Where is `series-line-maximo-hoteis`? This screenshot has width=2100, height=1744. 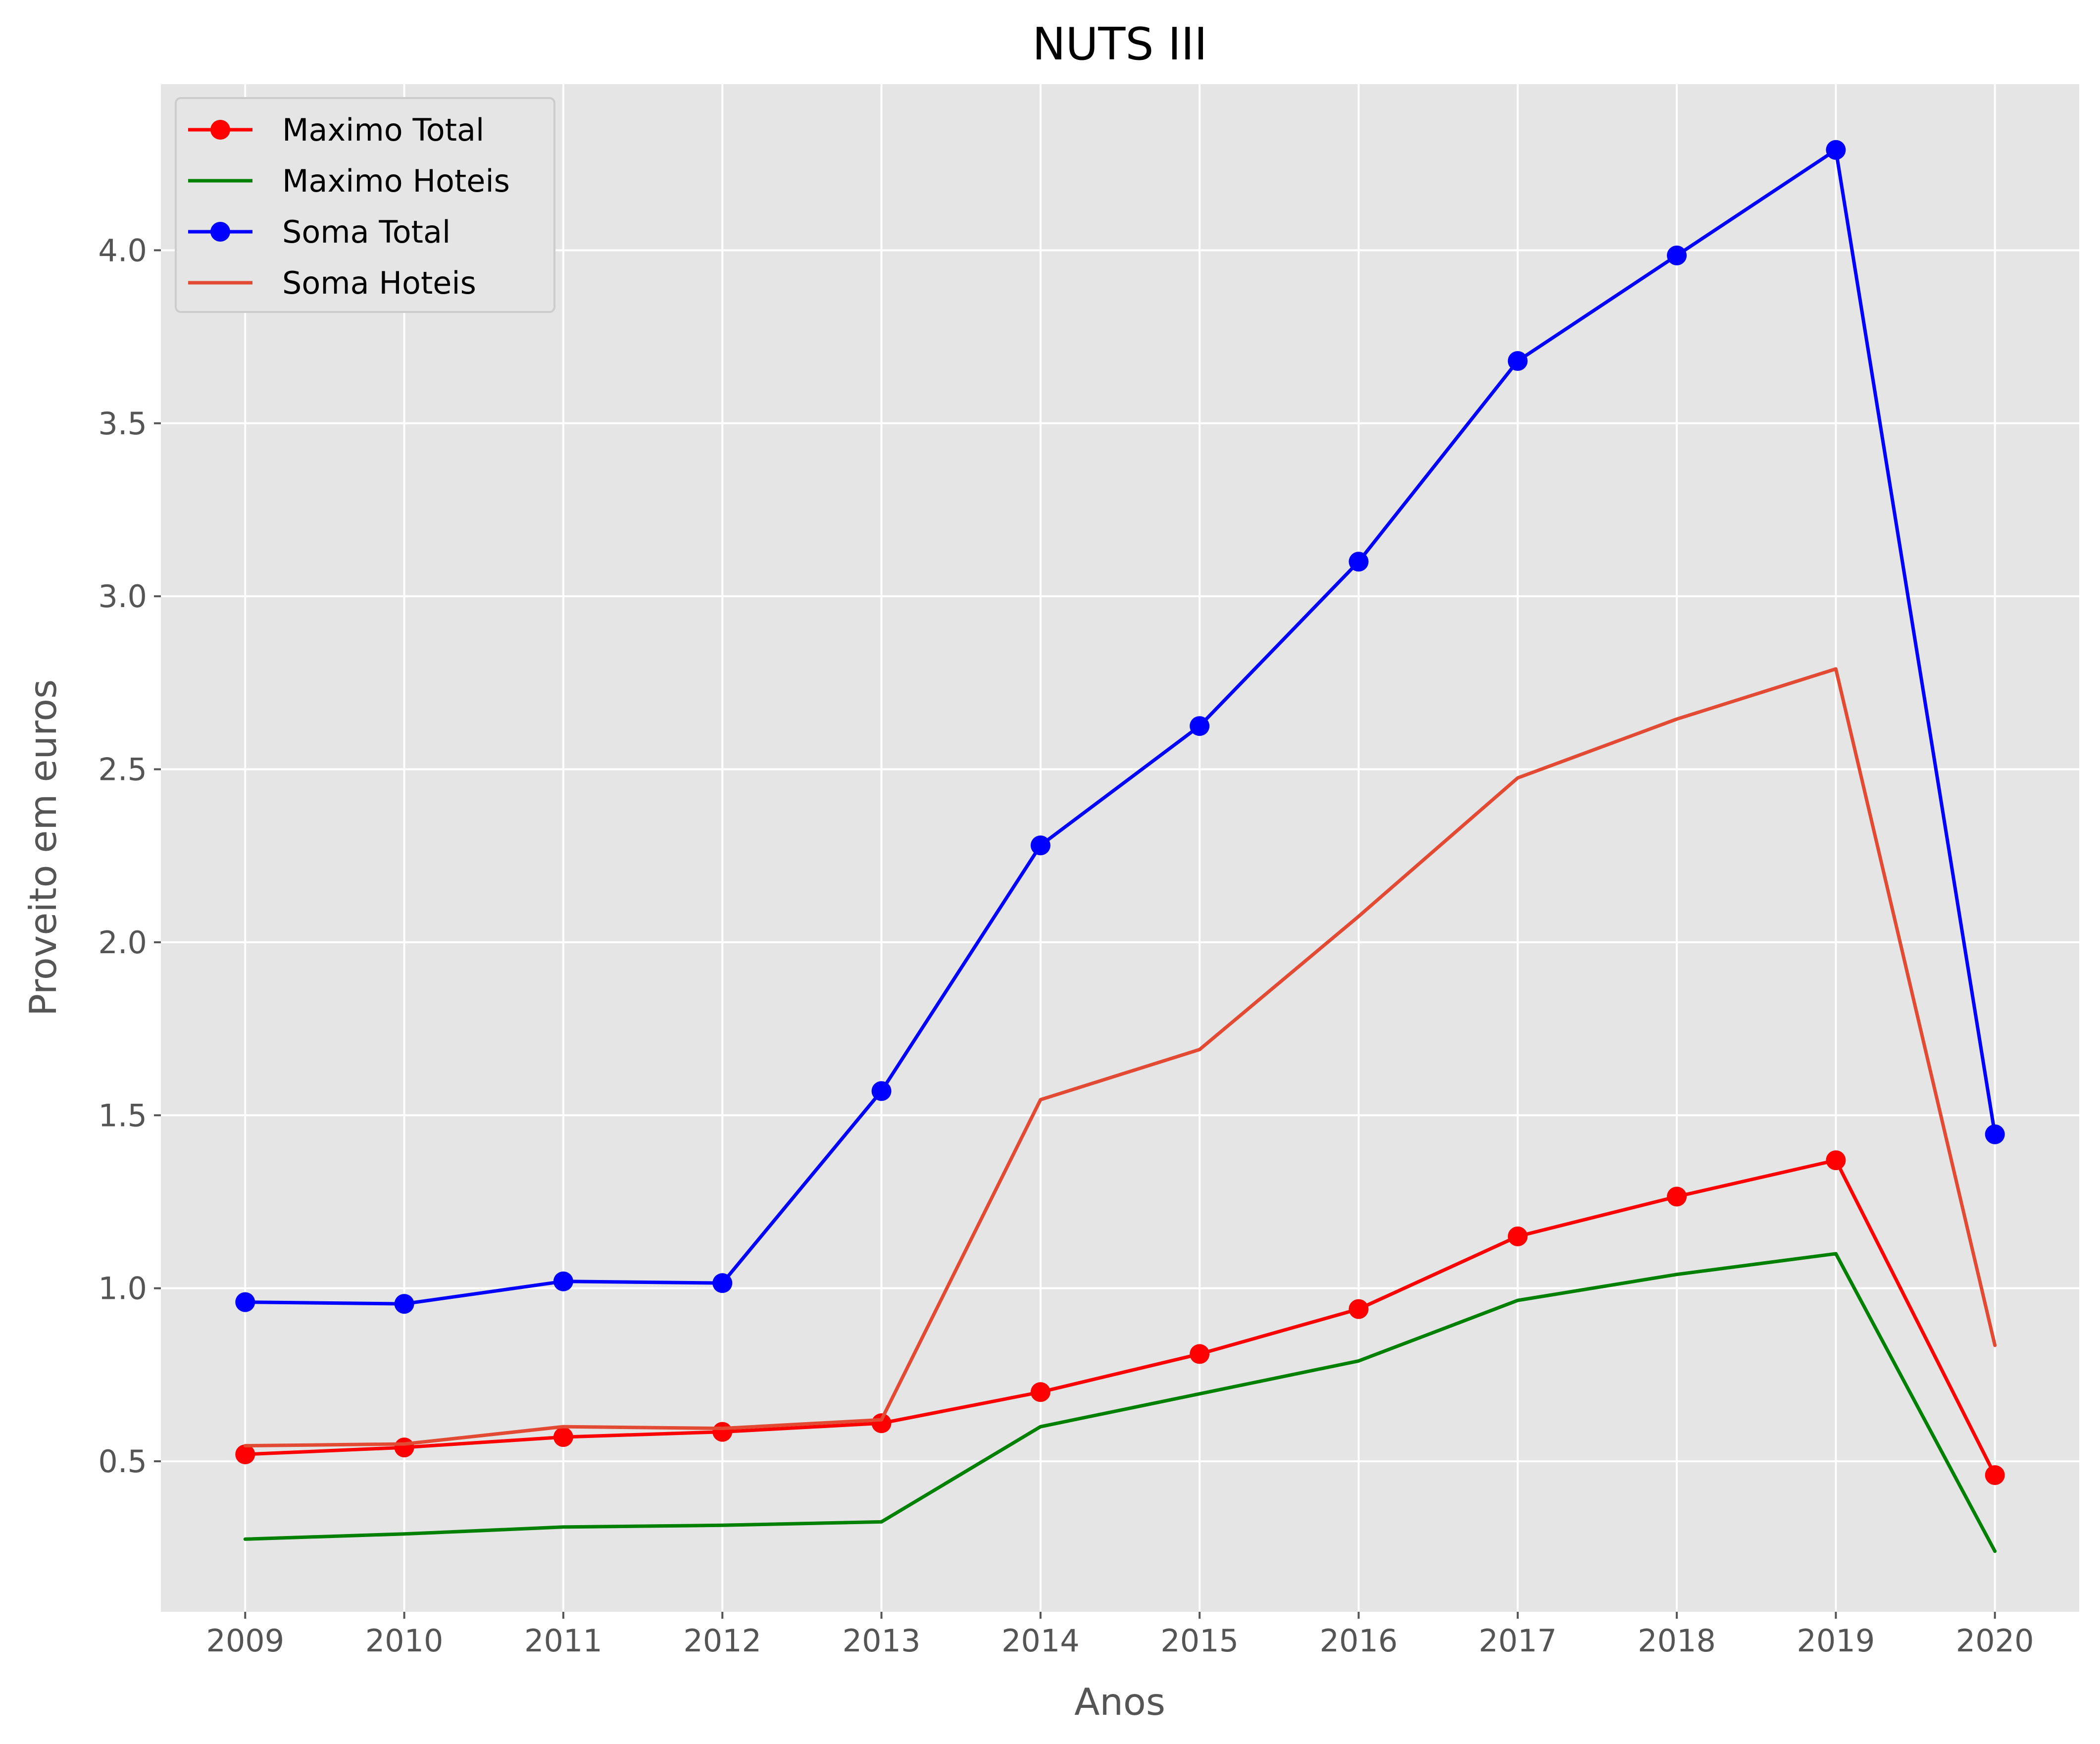 series-line-maximo-hoteis is located at coordinates (1120, 1402).